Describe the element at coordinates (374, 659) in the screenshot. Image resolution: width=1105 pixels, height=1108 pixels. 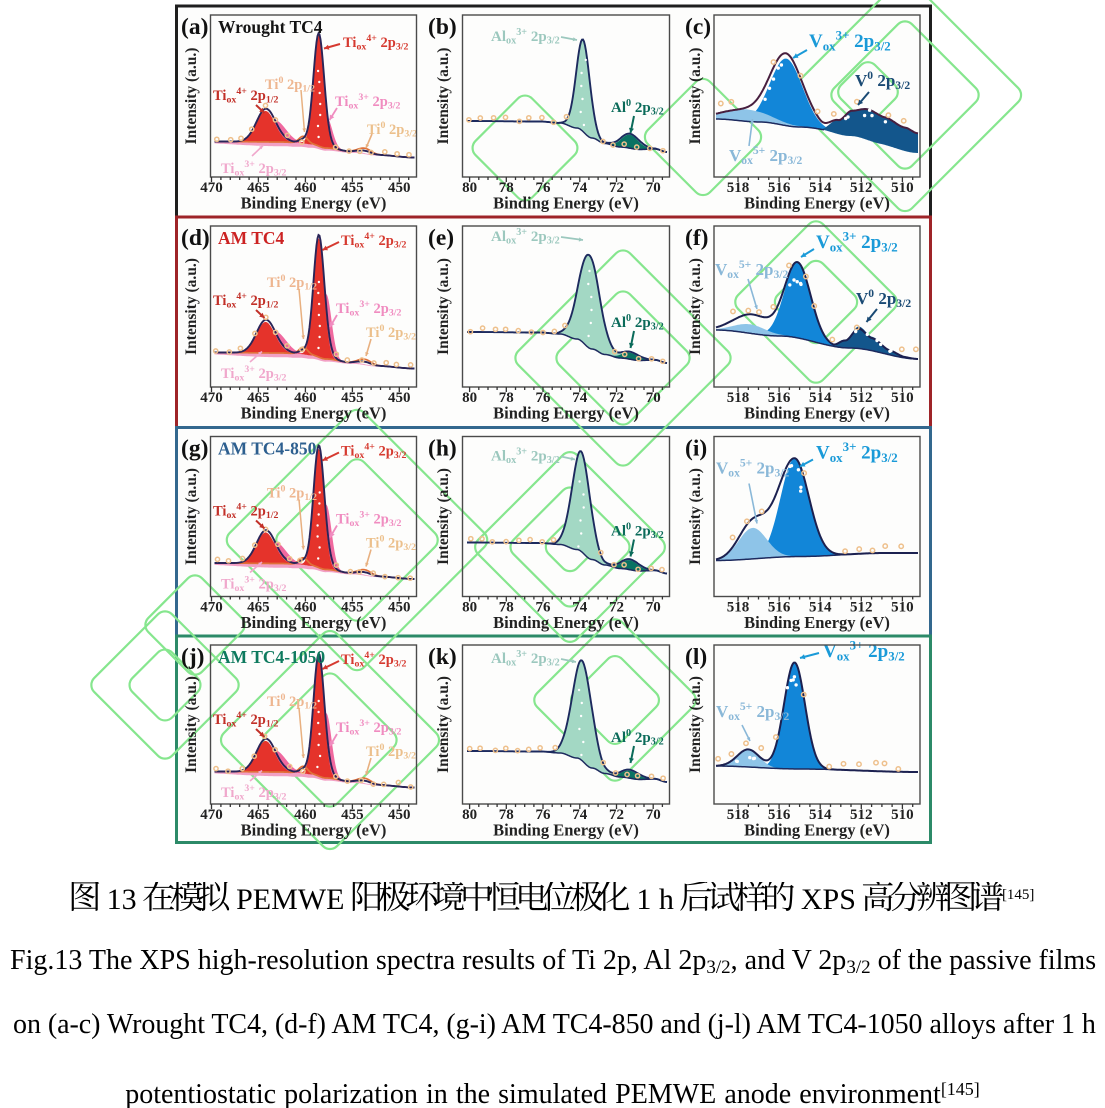
I see `svg-text: Tiox4+ 2p3/2` at that location.